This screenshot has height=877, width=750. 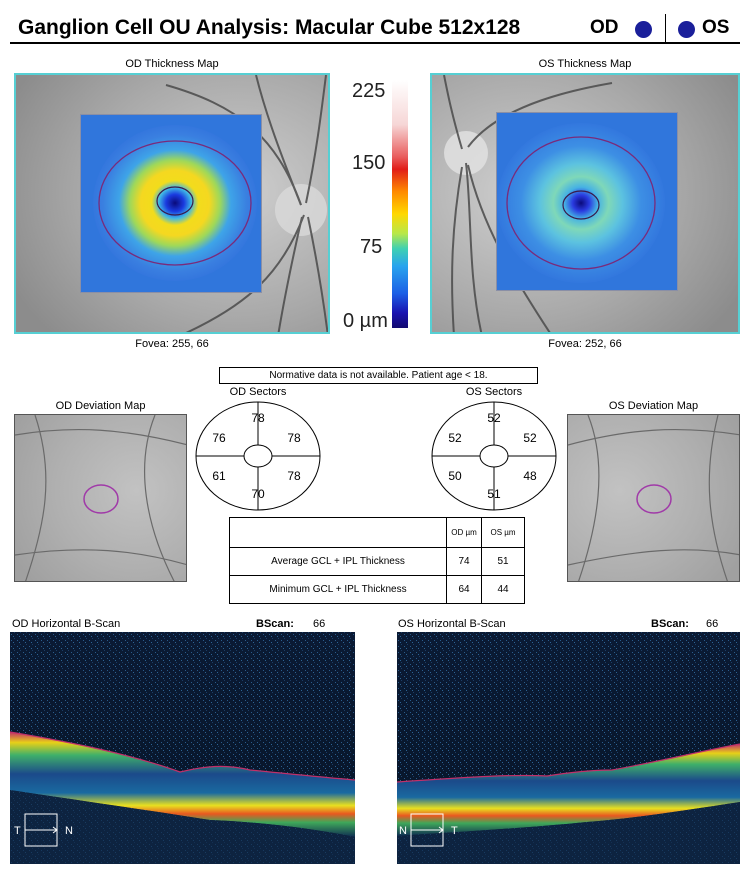 I want to click on od-bscan-title: OD Horizontal B-Scan, so click(x=66, y=624).